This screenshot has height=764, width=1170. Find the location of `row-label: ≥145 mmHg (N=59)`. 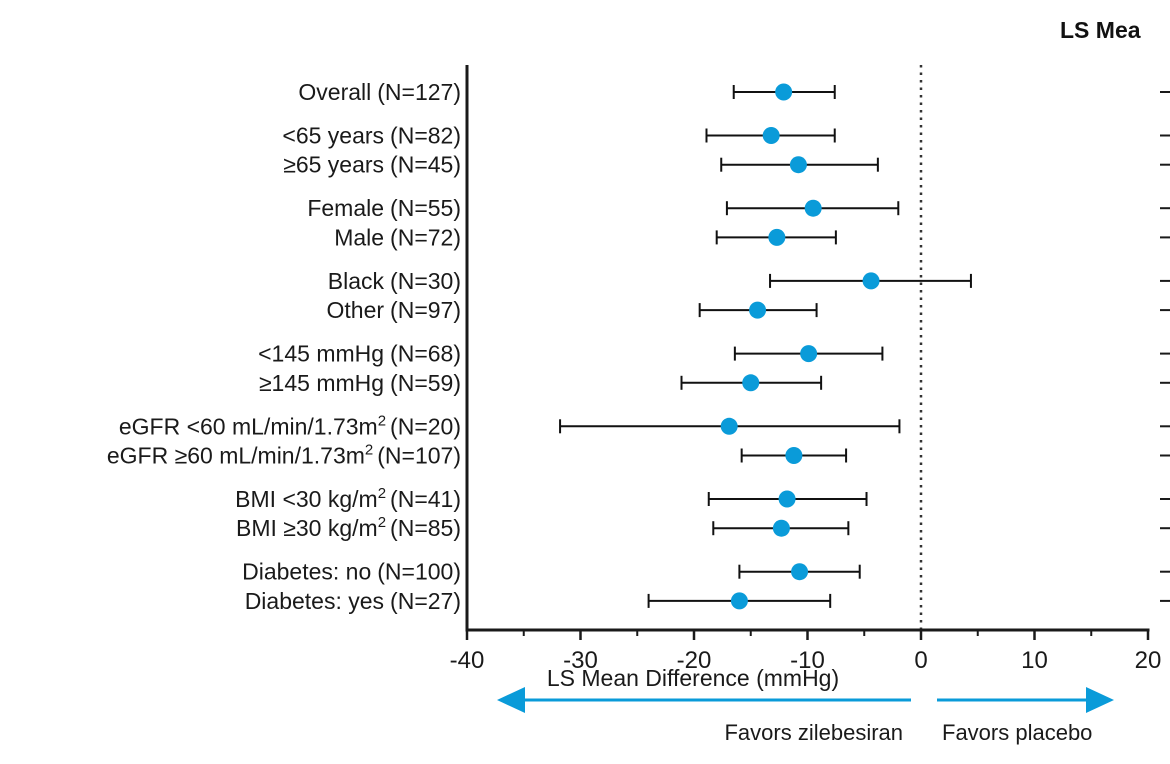

row-label: ≥145 mmHg (N=59) is located at coordinates (360, 383).